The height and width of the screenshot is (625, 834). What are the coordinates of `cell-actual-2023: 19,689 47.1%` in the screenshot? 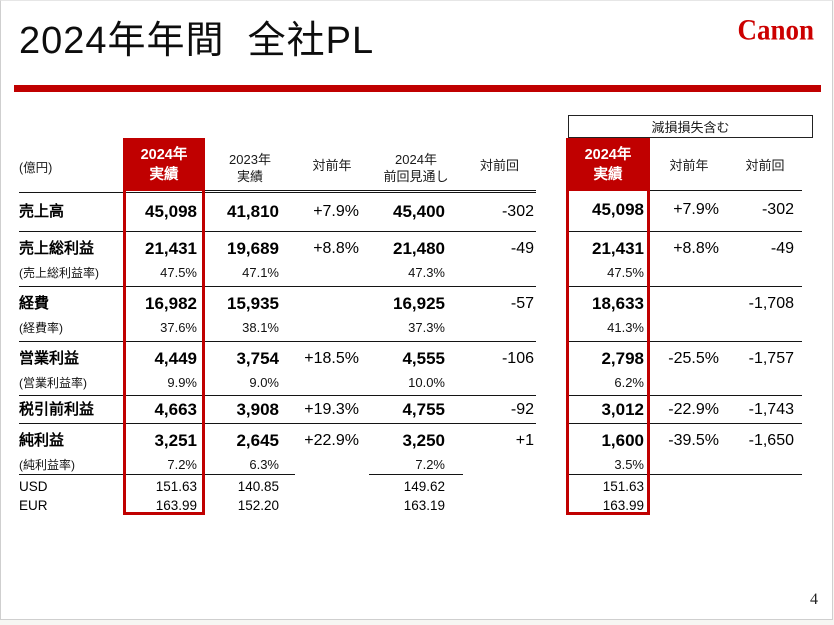 It's located at (253, 259).